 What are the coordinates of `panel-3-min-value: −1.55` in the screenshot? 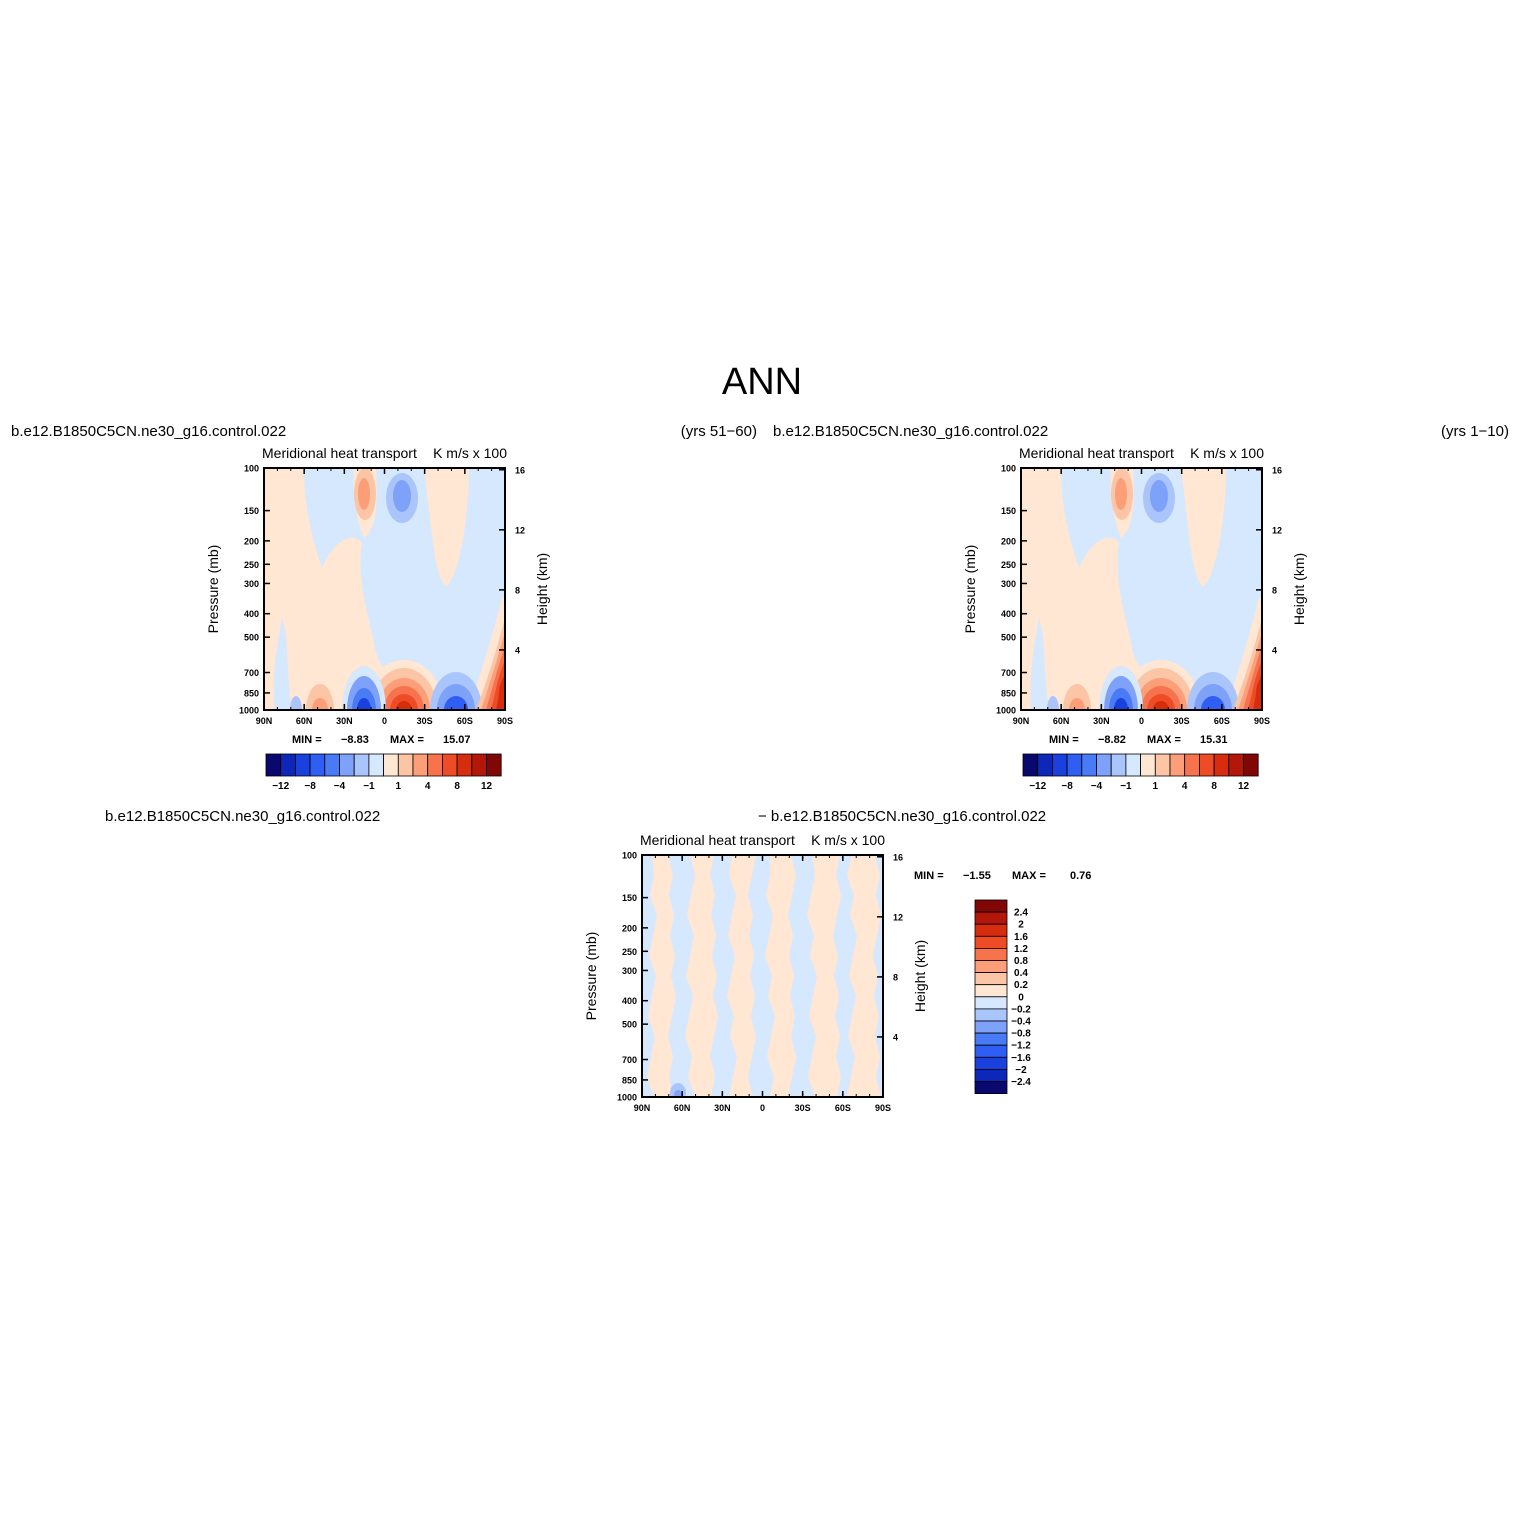 It's located at (977, 876).